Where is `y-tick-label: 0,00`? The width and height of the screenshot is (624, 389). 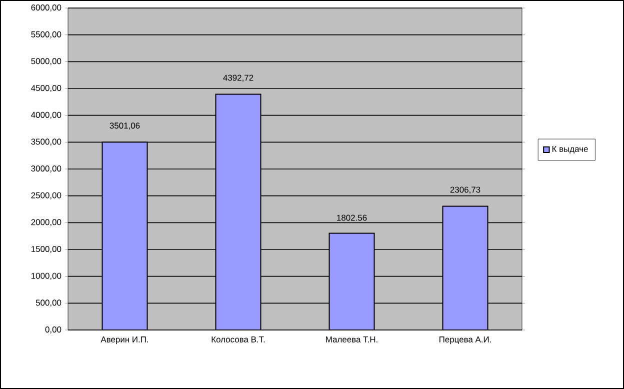
y-tick-label: 0,00 is located at coordinates (53, 330).